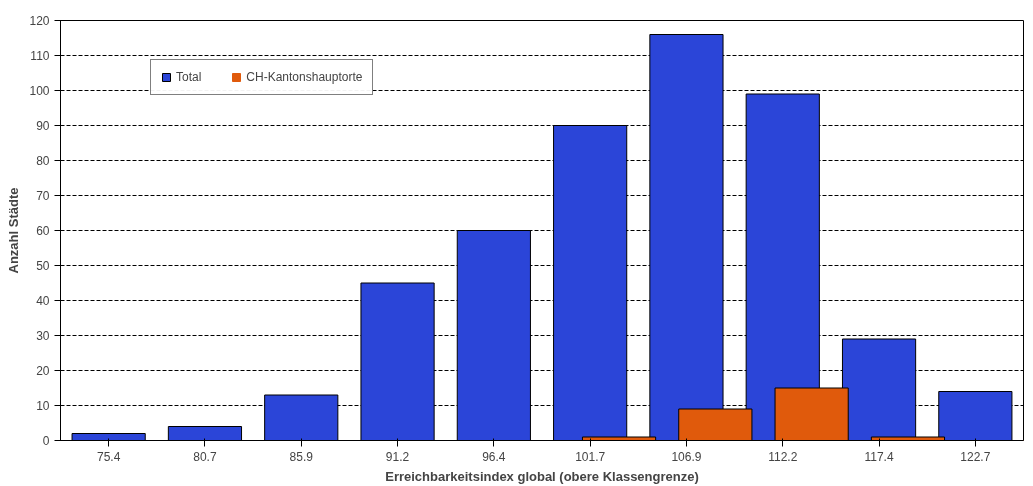  I want to click on y-tick-label: 100, so click(39, 91).